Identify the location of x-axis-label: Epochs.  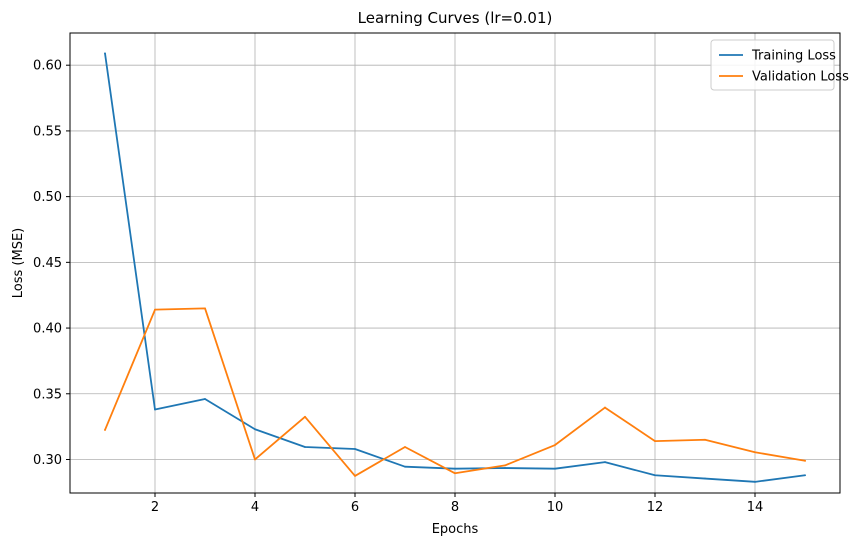
(455, 529).